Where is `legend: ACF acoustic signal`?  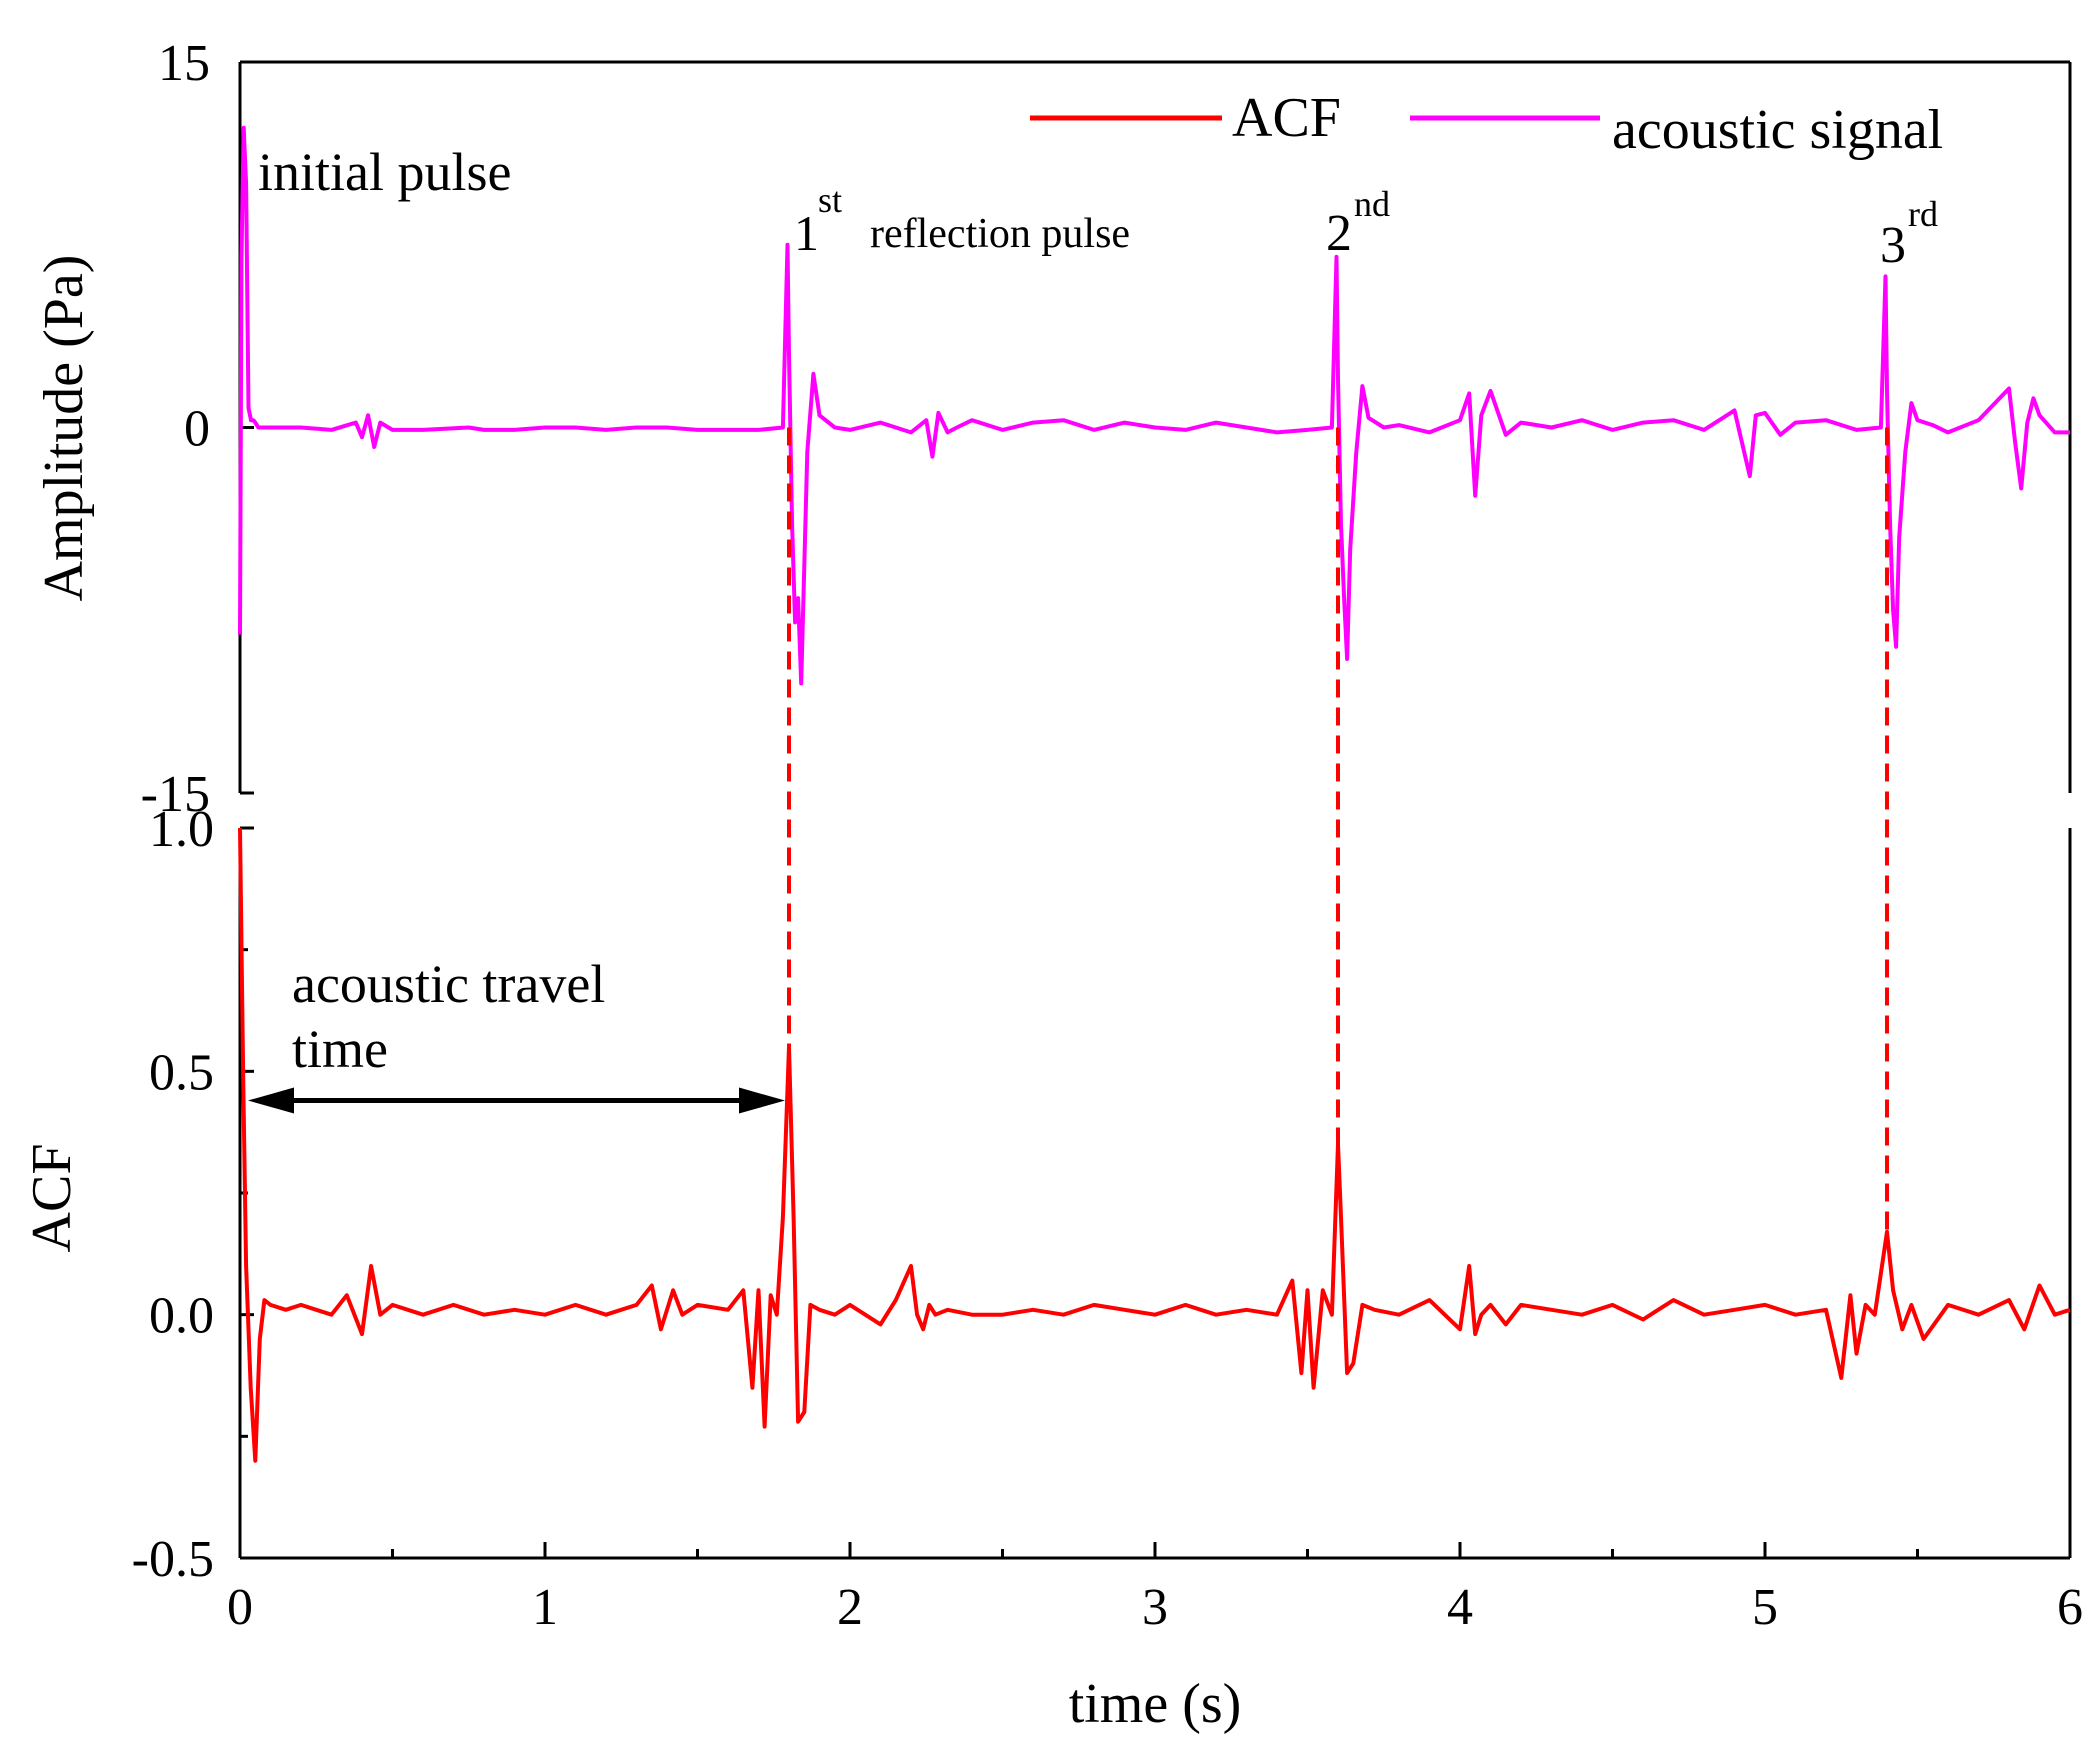 legend: ACF acoustic signal is located at coordinates (1486, 124).